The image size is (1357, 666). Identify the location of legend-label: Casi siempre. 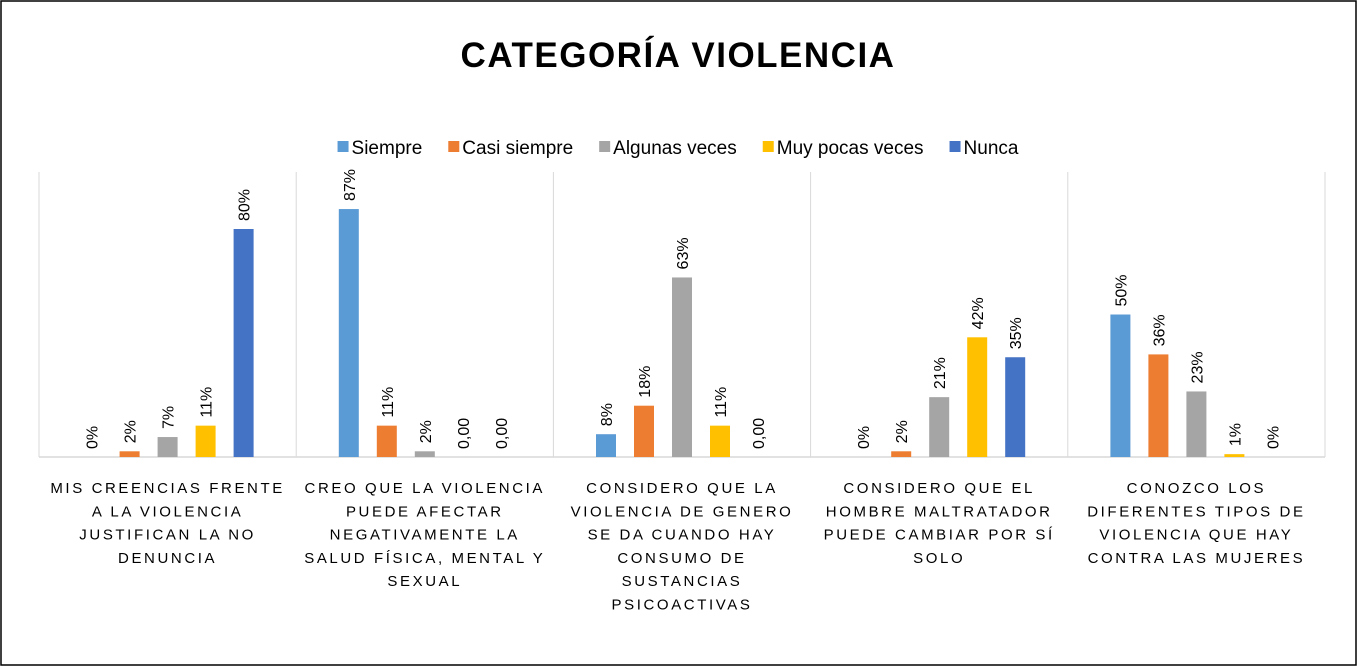
(517, 148).